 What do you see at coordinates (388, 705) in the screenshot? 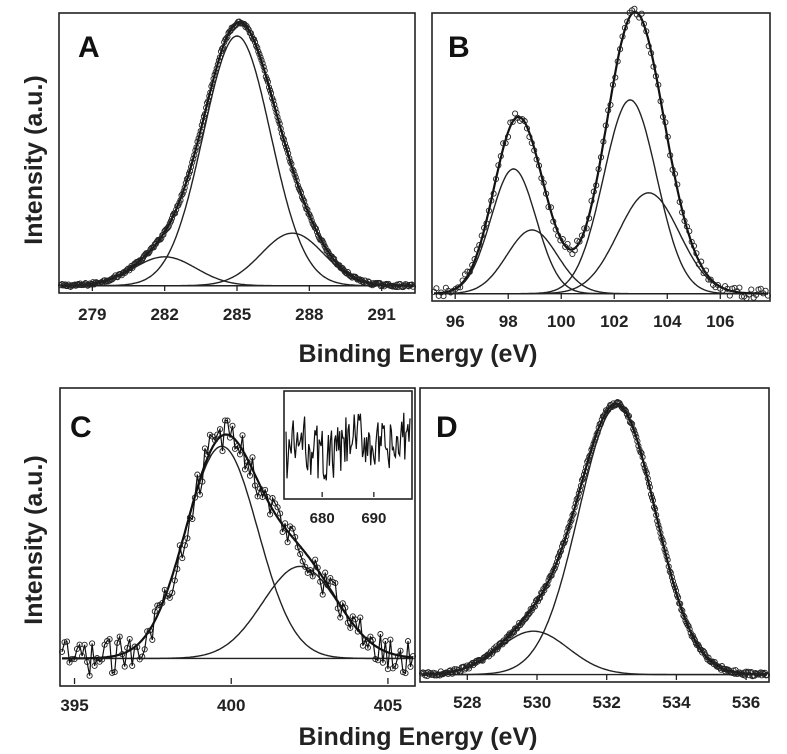
I see `panel-c-x-tick-label: 405` at bounding box center [388, 705].